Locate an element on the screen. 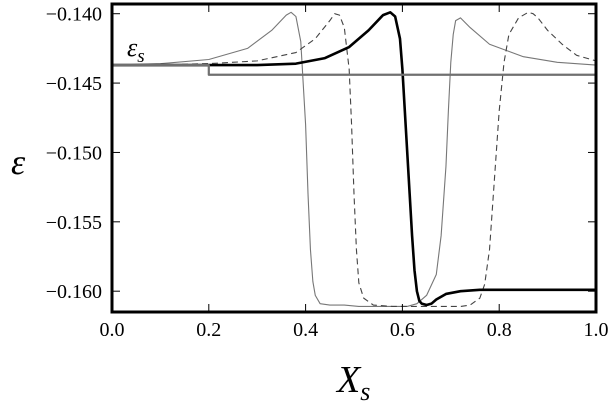 This screenshot has height=402, width=609. x-tick-label: 0.6 is located at coordinates (402, 330).